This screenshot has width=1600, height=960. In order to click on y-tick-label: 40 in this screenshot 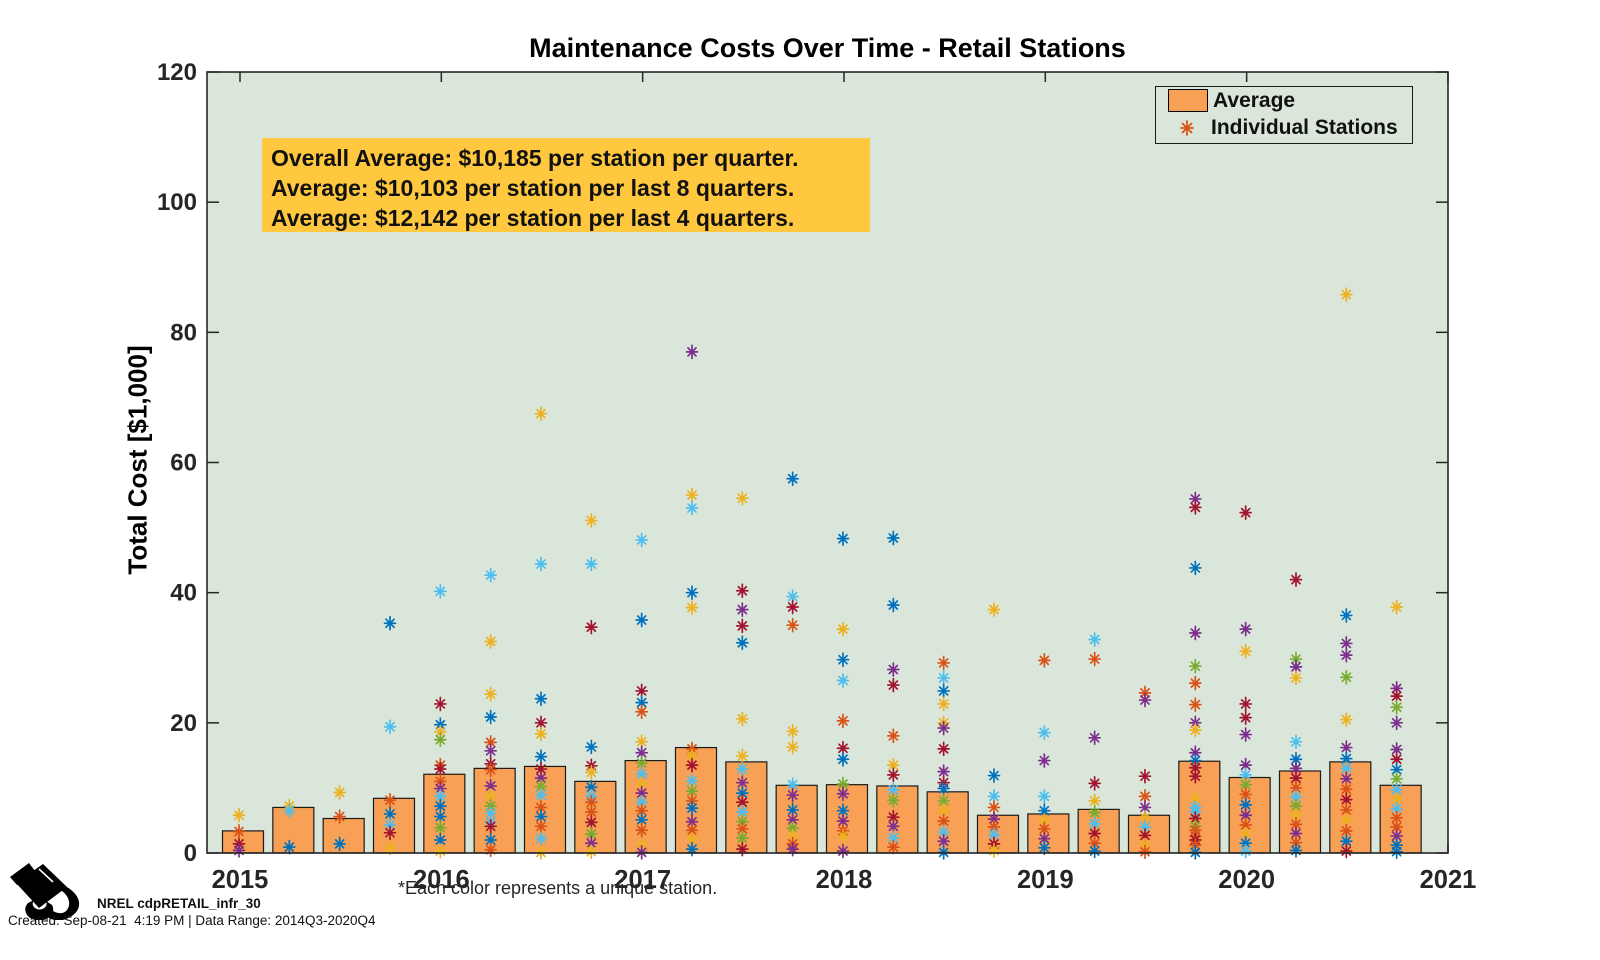, I will do `click(183, 593)`.